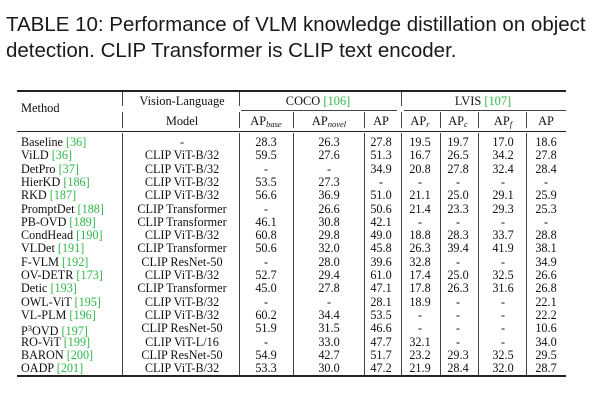 The image size is (592, 406). Describe the element at coordinates (38, 168) in the screenshot. I see `method-name: DetPro` at that location.